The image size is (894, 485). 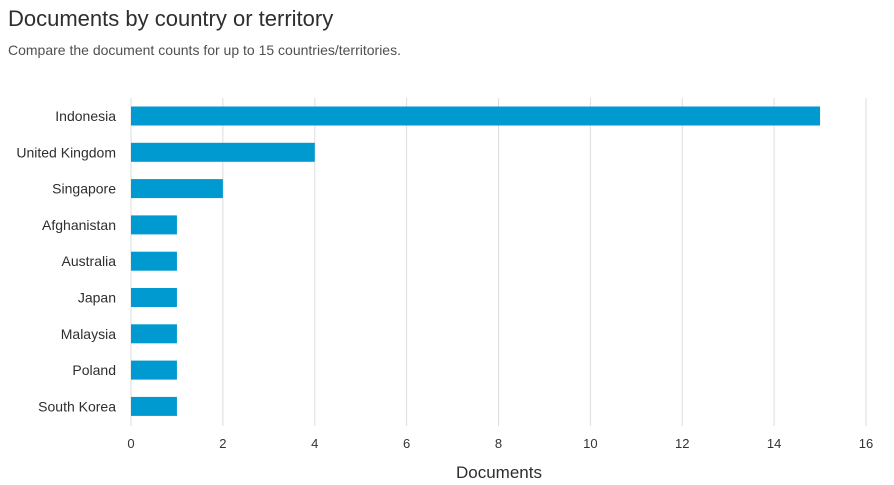 I want to click on x-tick-label: 4, so click(x=314, y=443).